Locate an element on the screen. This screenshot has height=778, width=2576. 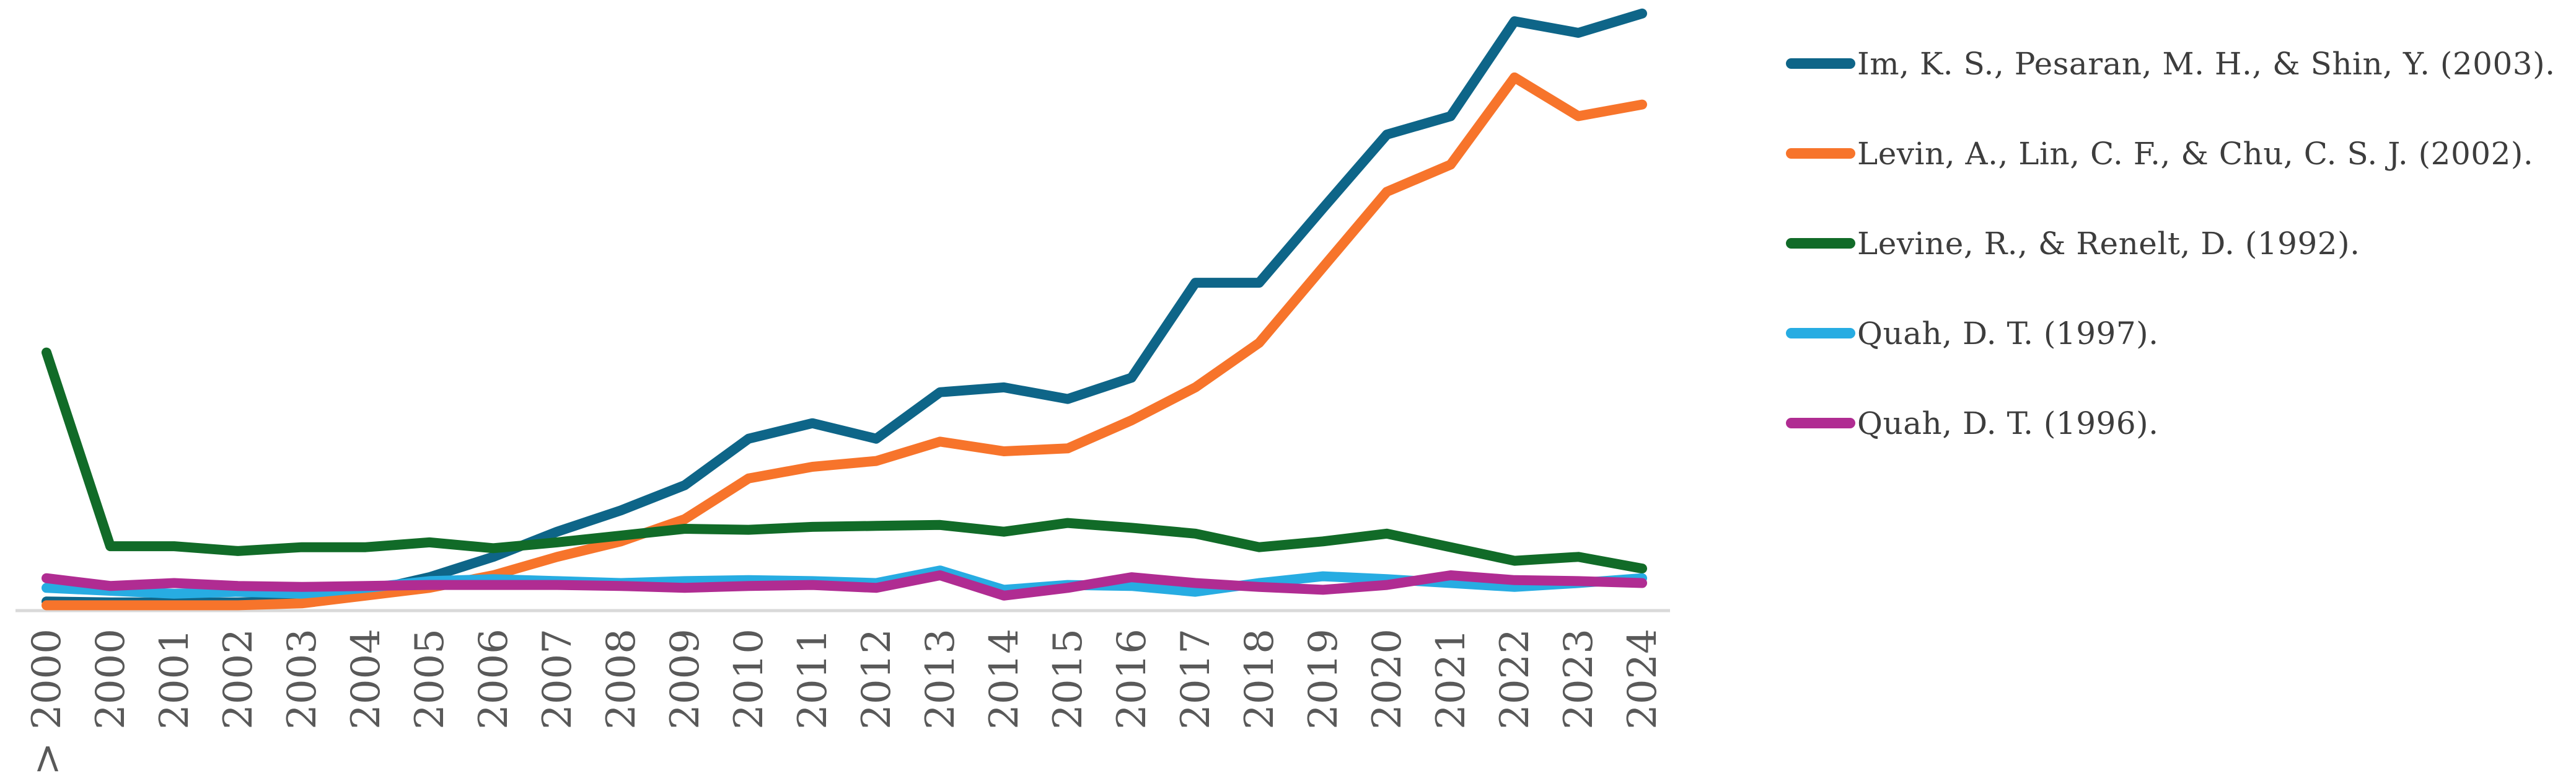
x-tick-label: 2021 is located at coordinates (1451, 679).